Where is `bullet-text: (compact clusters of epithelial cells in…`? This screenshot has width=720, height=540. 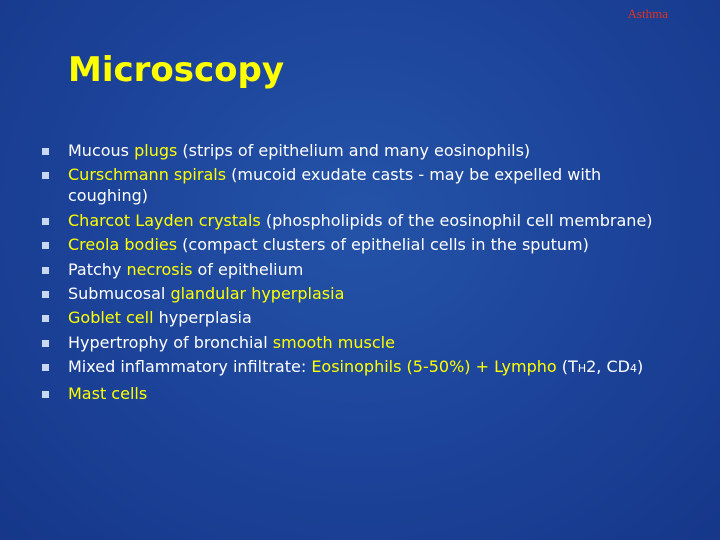 bullet-text: (compact clusters of epithelial cells in… is located at coordinates (383, 245).